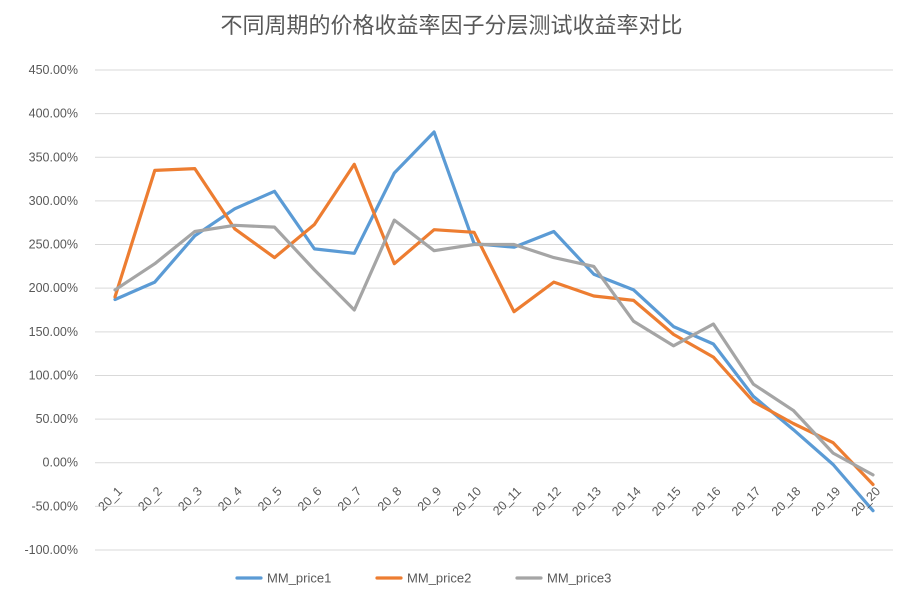  Describe the element at coordinates (53, 114) in the screenshot. I see `y-tick-label: 400.00%` at that location.